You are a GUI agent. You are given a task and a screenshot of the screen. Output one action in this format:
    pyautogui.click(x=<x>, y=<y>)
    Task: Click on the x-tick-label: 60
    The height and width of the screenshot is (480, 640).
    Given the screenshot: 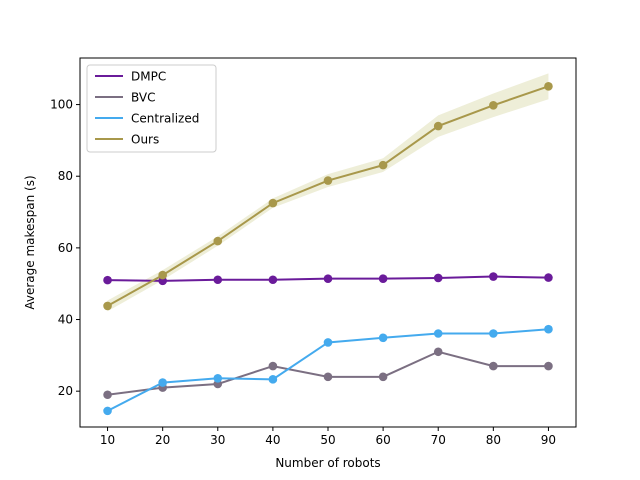 What is the action you would take?
    pyautogui.click(x=382, y=440)
    